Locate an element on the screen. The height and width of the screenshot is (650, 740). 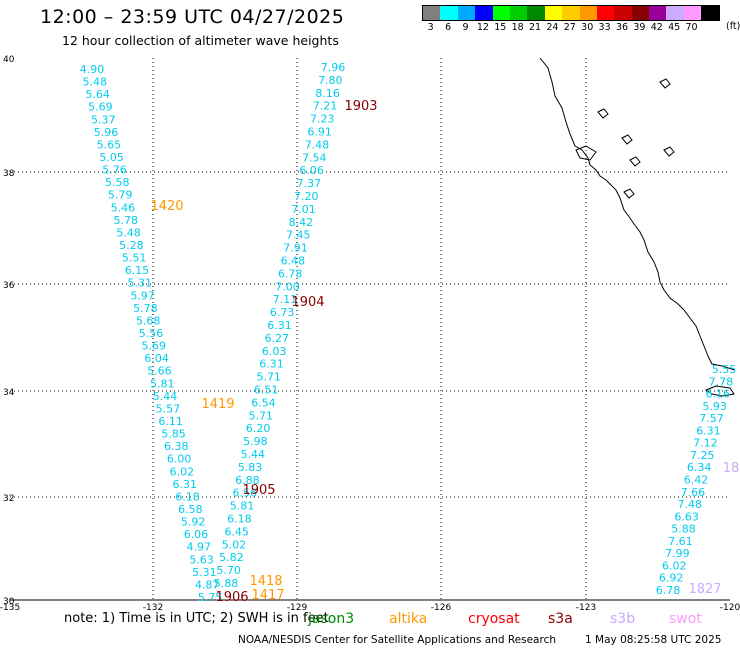
legend-label: 24 is located at coordinates (552, 27).